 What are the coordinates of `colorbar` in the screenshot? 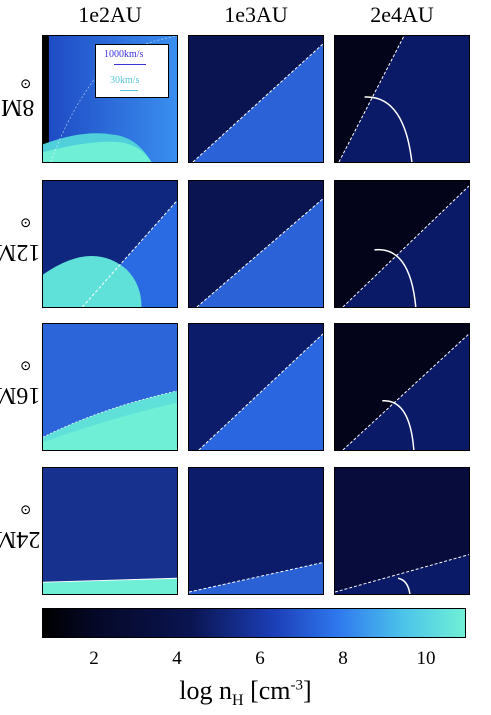 It's located at (254, 623).